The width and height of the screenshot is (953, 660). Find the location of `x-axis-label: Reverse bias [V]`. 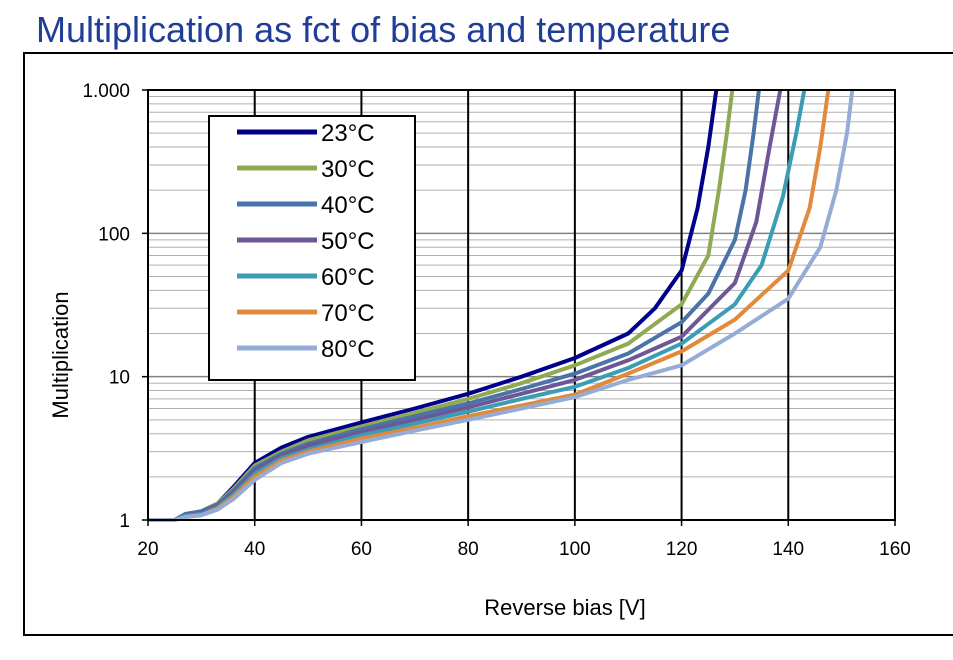

x-axis-label: Reverse bias [V] is located at coordinates (564, 607).